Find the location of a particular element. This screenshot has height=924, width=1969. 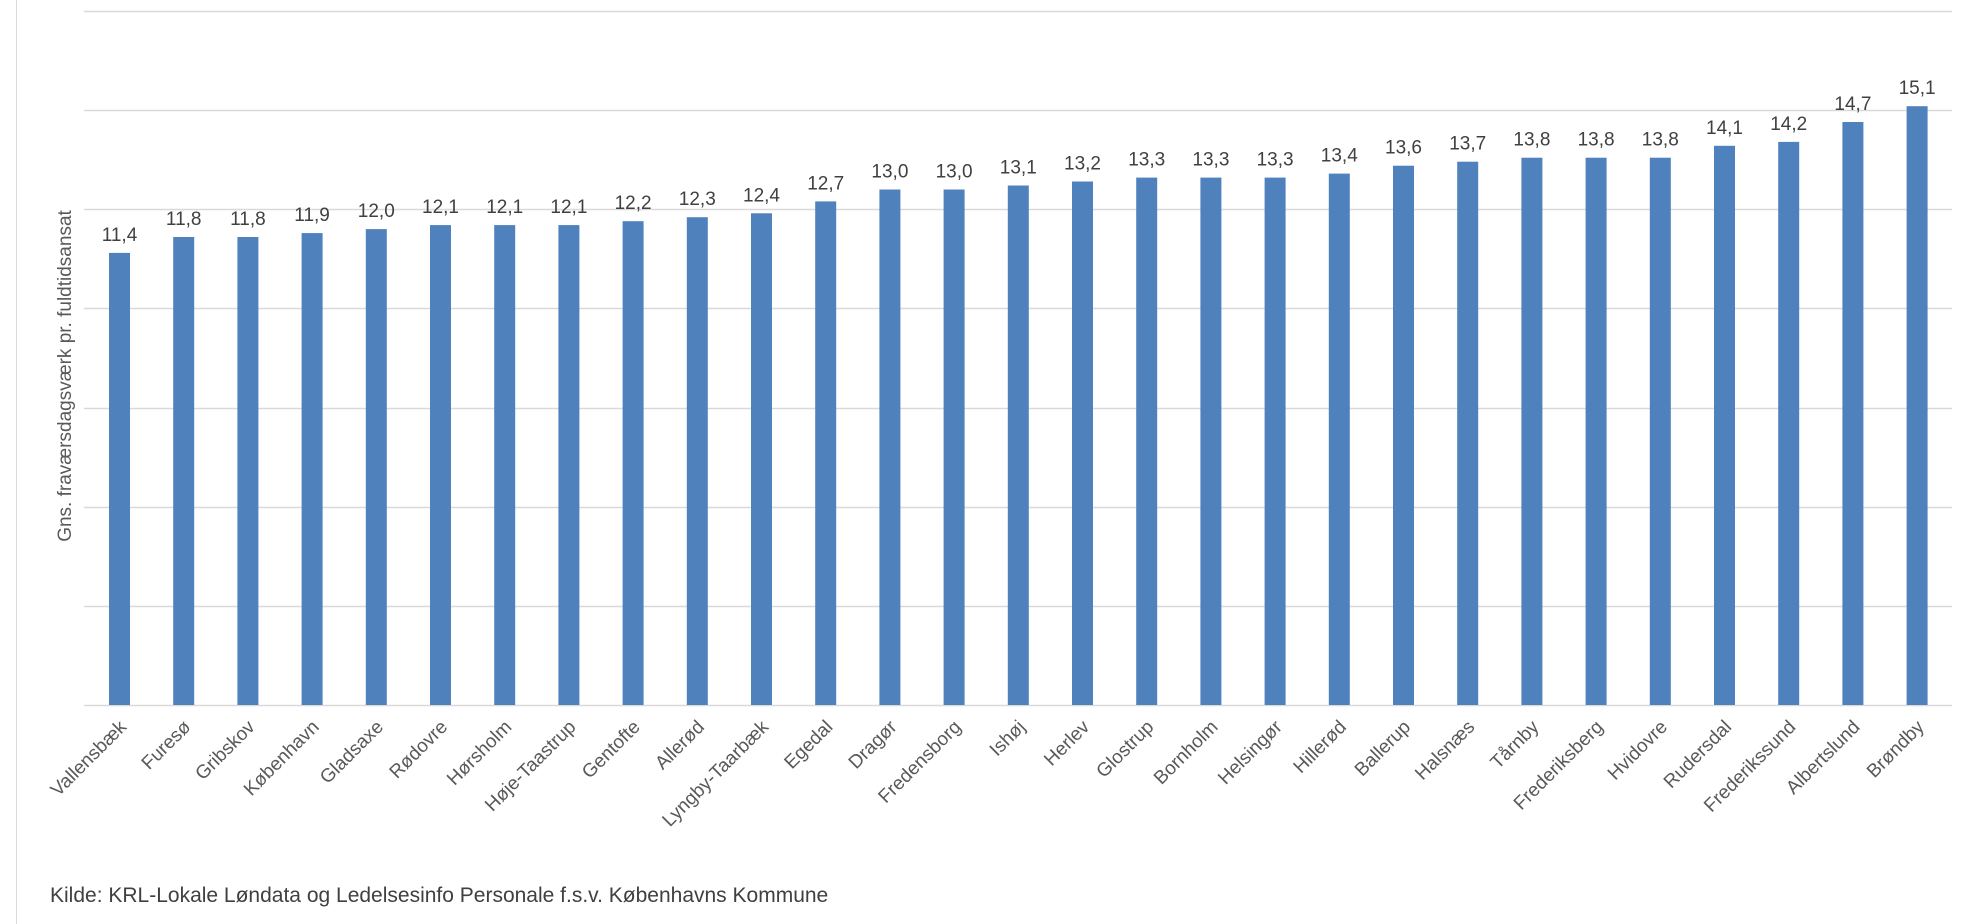

data-label: 11,9 is located at coordinates (312, 215).